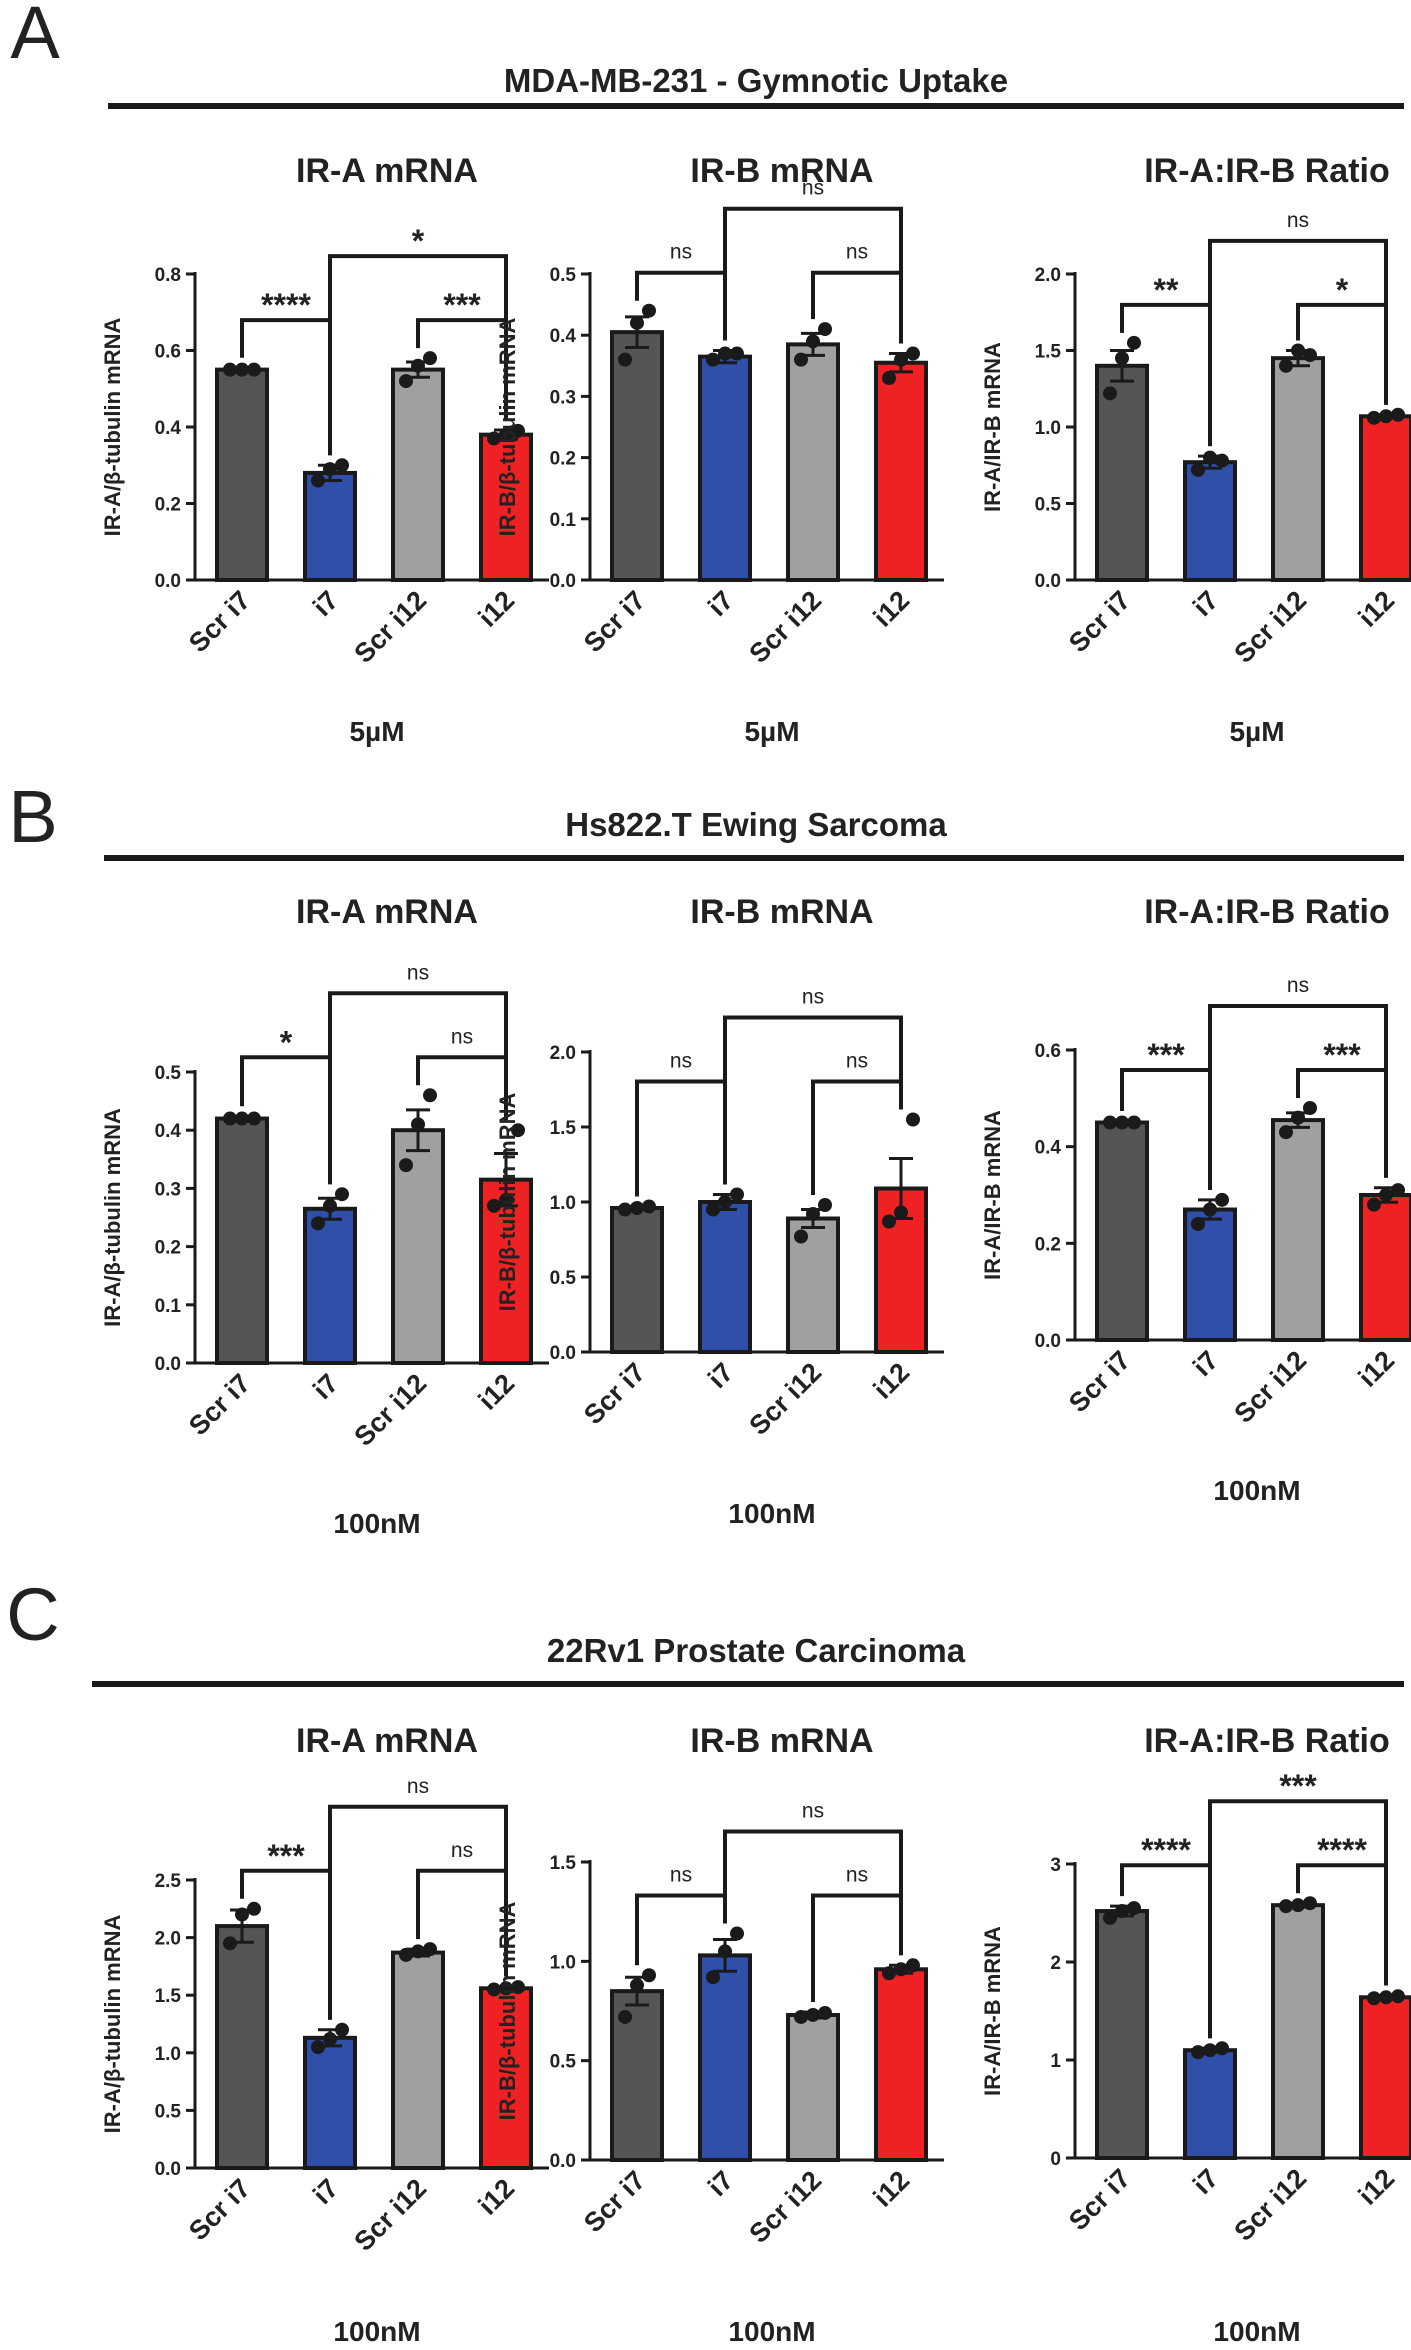 The height and width of the screenshot is (2350, 1411). What do you see at coordinates (563, 1863) in the screenshot?
I see `y-tick-label: 1.5` at bounding box center [563, 1863].